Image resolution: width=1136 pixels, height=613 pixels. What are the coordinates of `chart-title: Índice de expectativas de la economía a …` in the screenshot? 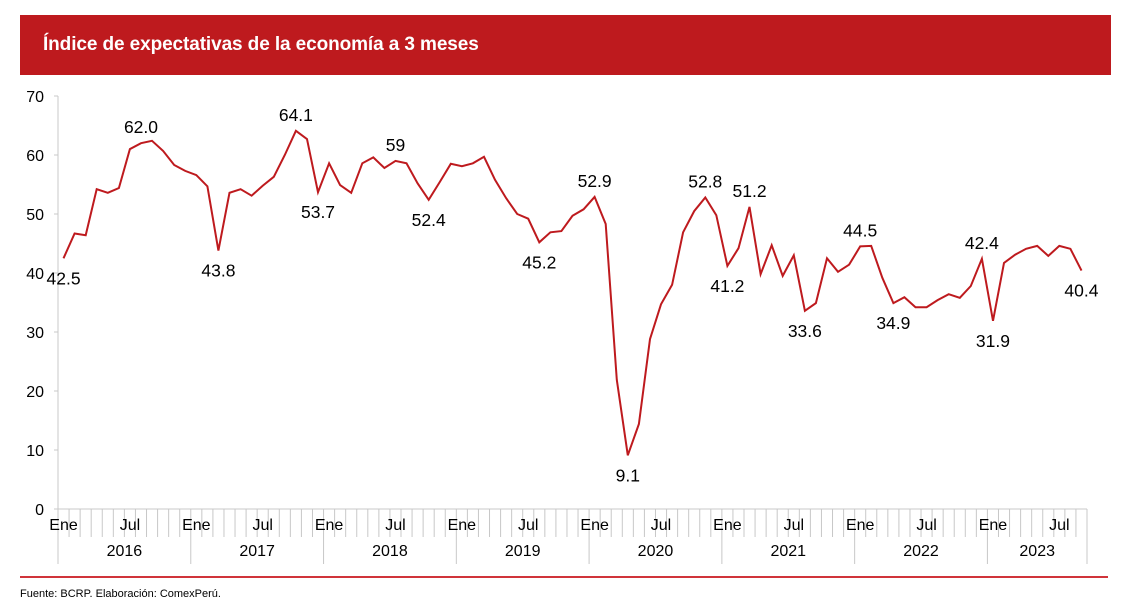 It's located at (261, 44).